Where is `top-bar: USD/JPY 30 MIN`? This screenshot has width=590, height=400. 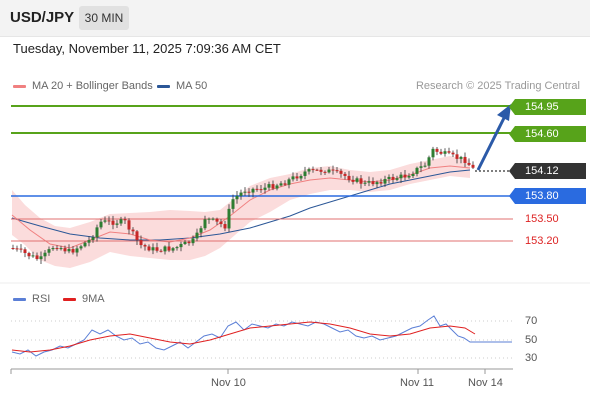
top-bar: USD/JPY 30 MIN is located at coordinates (295, 18).